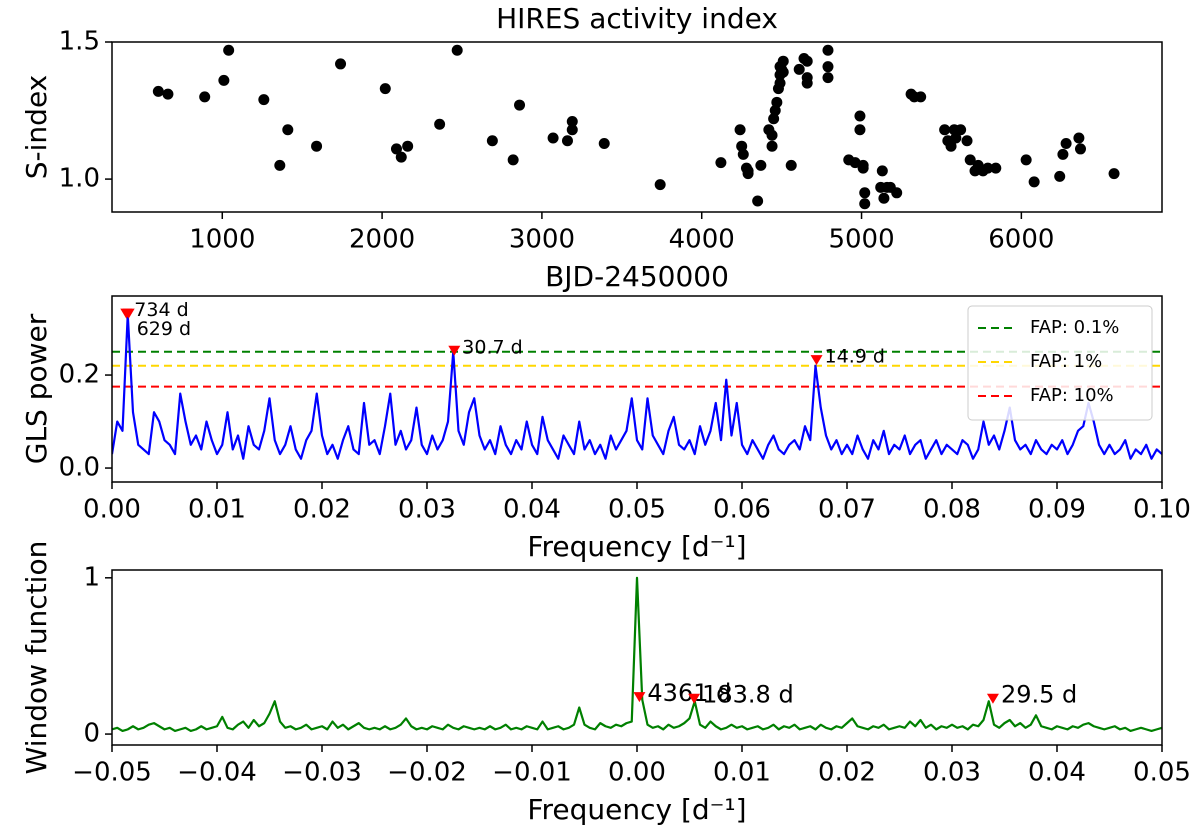 Image resolution: width=1200 pixels, height=835 pixels. Describe the element at coordinates (1162, 510) in the screenshot. I see `x-tick-label: 0.10` at that location.